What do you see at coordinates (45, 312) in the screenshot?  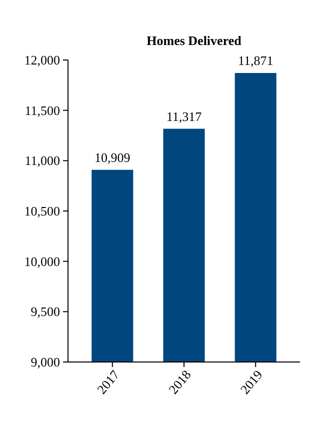 I see `y-tick-label: 9,500` at bounding box center [45, 312].